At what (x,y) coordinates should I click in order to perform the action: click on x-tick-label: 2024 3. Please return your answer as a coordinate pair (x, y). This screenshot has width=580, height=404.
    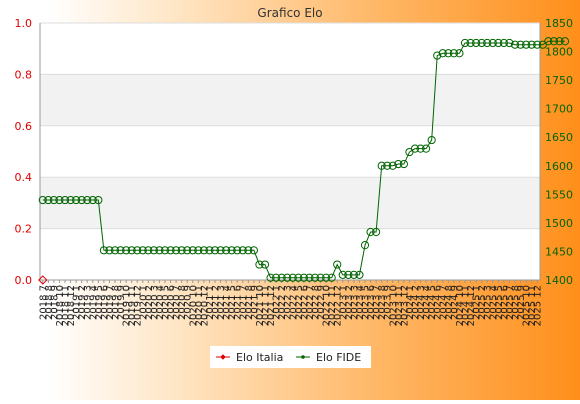
    Looking at the image, I should click on (421, 302).